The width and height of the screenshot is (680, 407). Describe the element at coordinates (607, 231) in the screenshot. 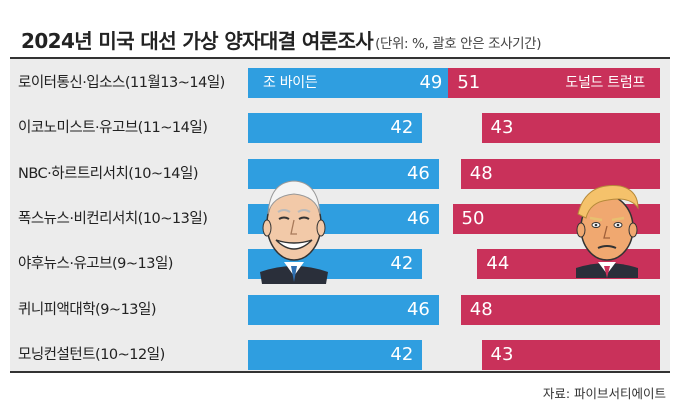

I see `trump-caricature-icon` at that location.